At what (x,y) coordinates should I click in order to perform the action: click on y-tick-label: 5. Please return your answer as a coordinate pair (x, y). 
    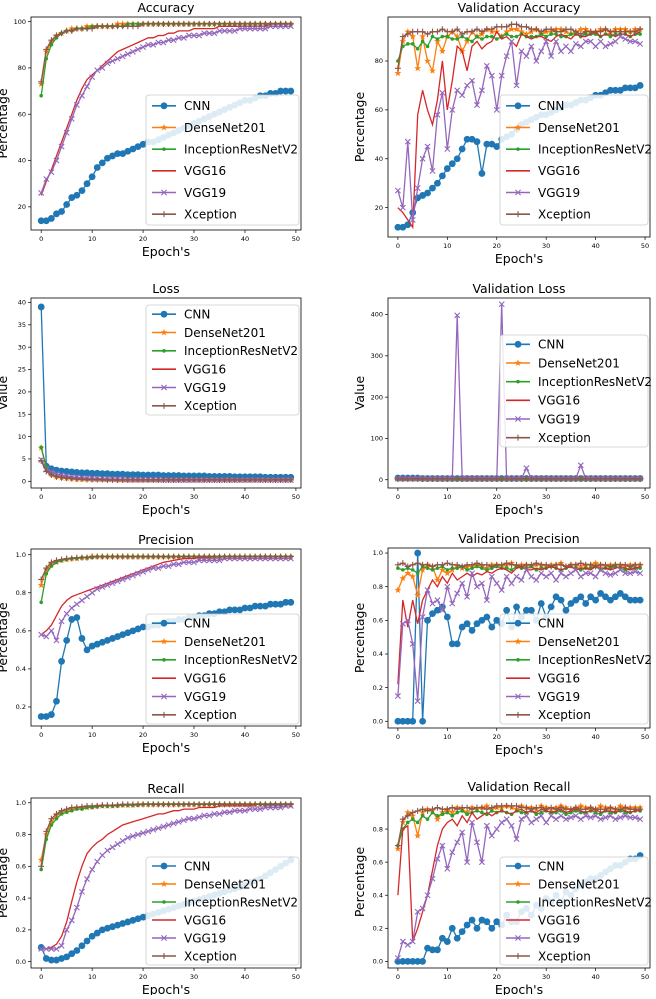
    Looking at the image, I should click on (24, 459).